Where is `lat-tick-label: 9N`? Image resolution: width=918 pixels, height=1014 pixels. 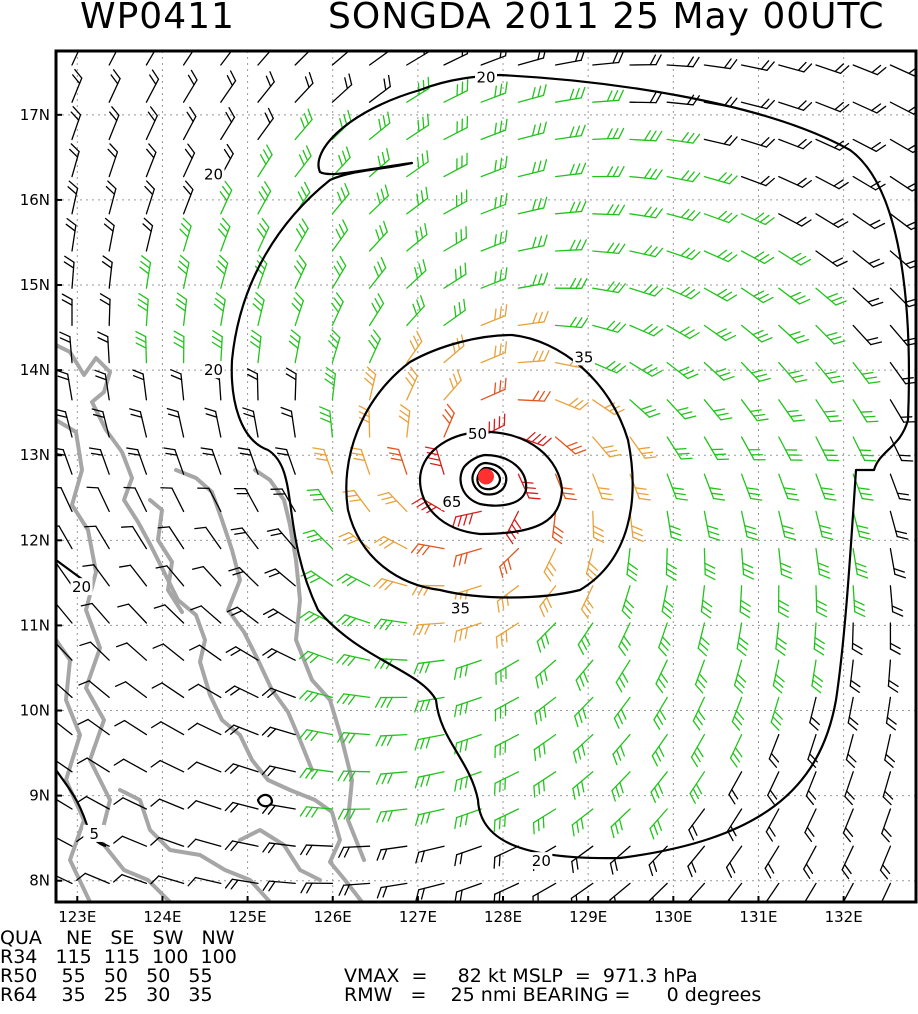 lat-tick-label: 9N is located at coordinates (39, 796).